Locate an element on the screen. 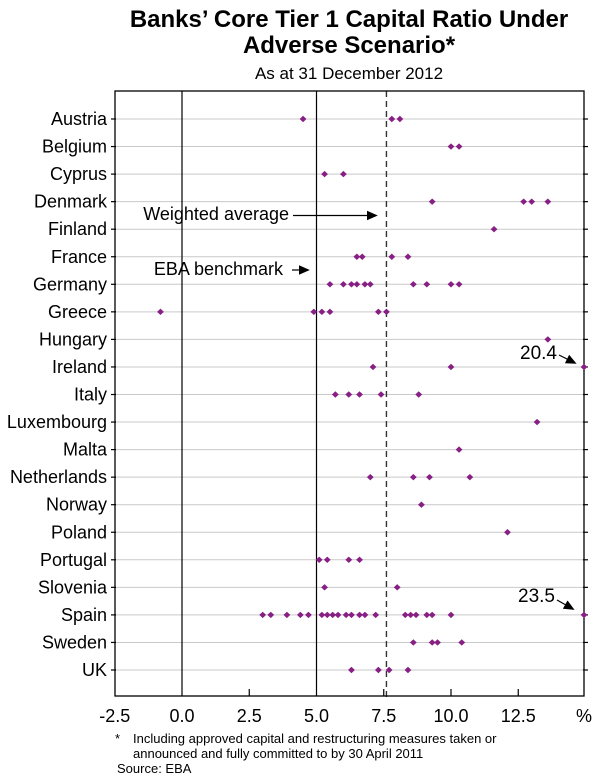 The image size is (600, 779). x-tick-label: 5.0 is located at coordinates (316, 716).